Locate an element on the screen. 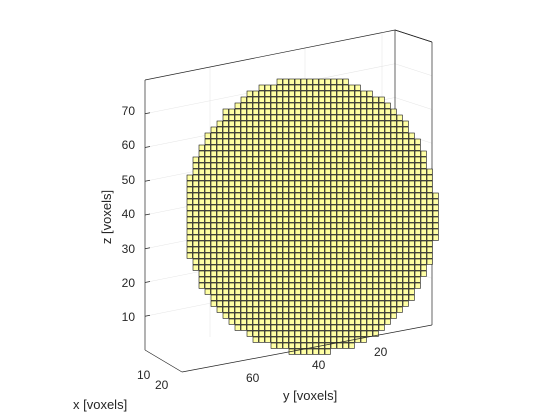 This screenshot has width=560, height=420. box-edge is located at coordinates (163, 361).